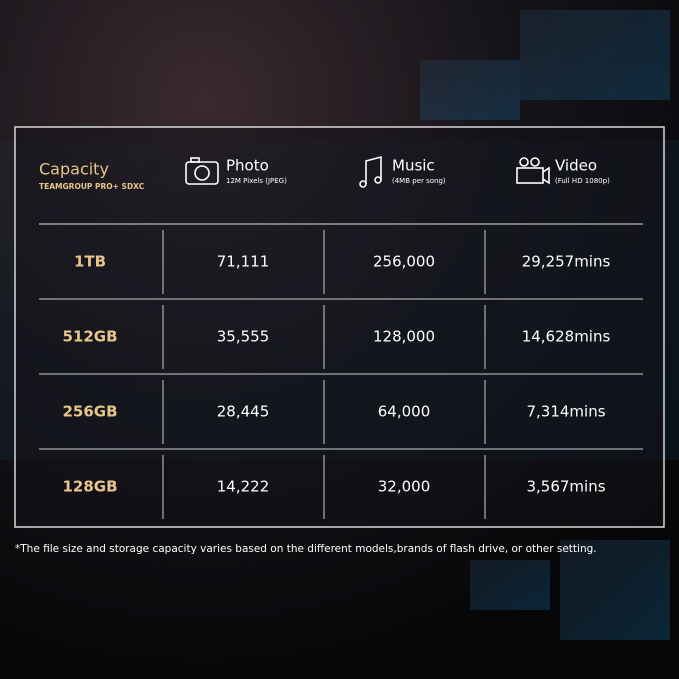 The height and width of the screenshot is (679, 679). What do you see at coordinates (89, 337) in the screenshot?
I see `capacity-label: 512GB` at bounding box center [89, 337].